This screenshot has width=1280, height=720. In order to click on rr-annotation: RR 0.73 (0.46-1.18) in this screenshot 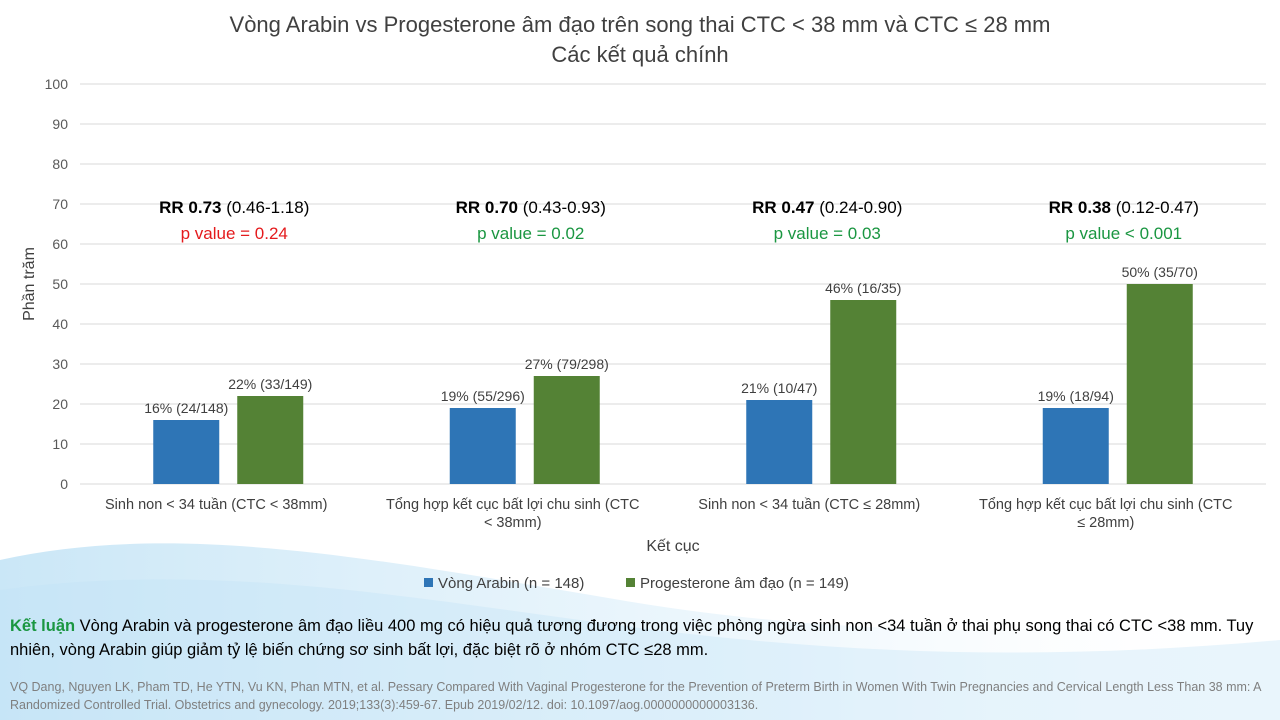, I will do `click(234, 207)`.